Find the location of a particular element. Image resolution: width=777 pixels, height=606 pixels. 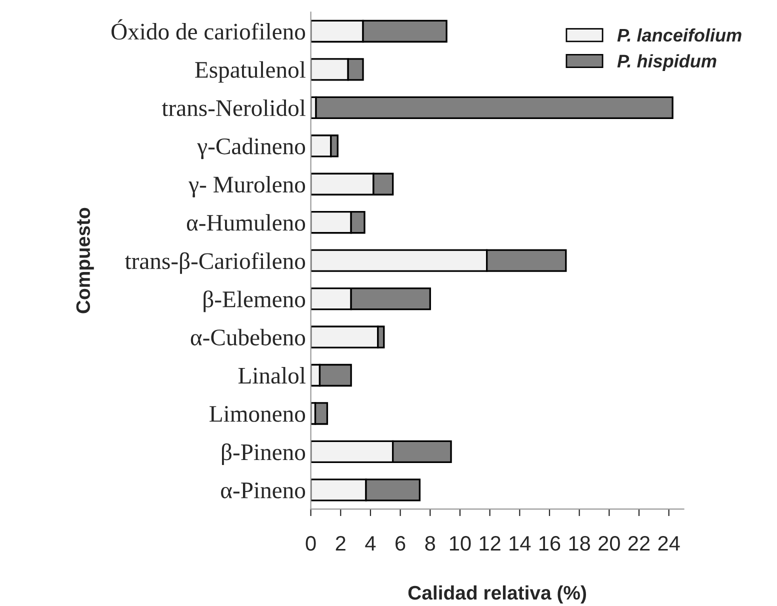

y-tick-label: Linalol is located at coordinates (272, 375).